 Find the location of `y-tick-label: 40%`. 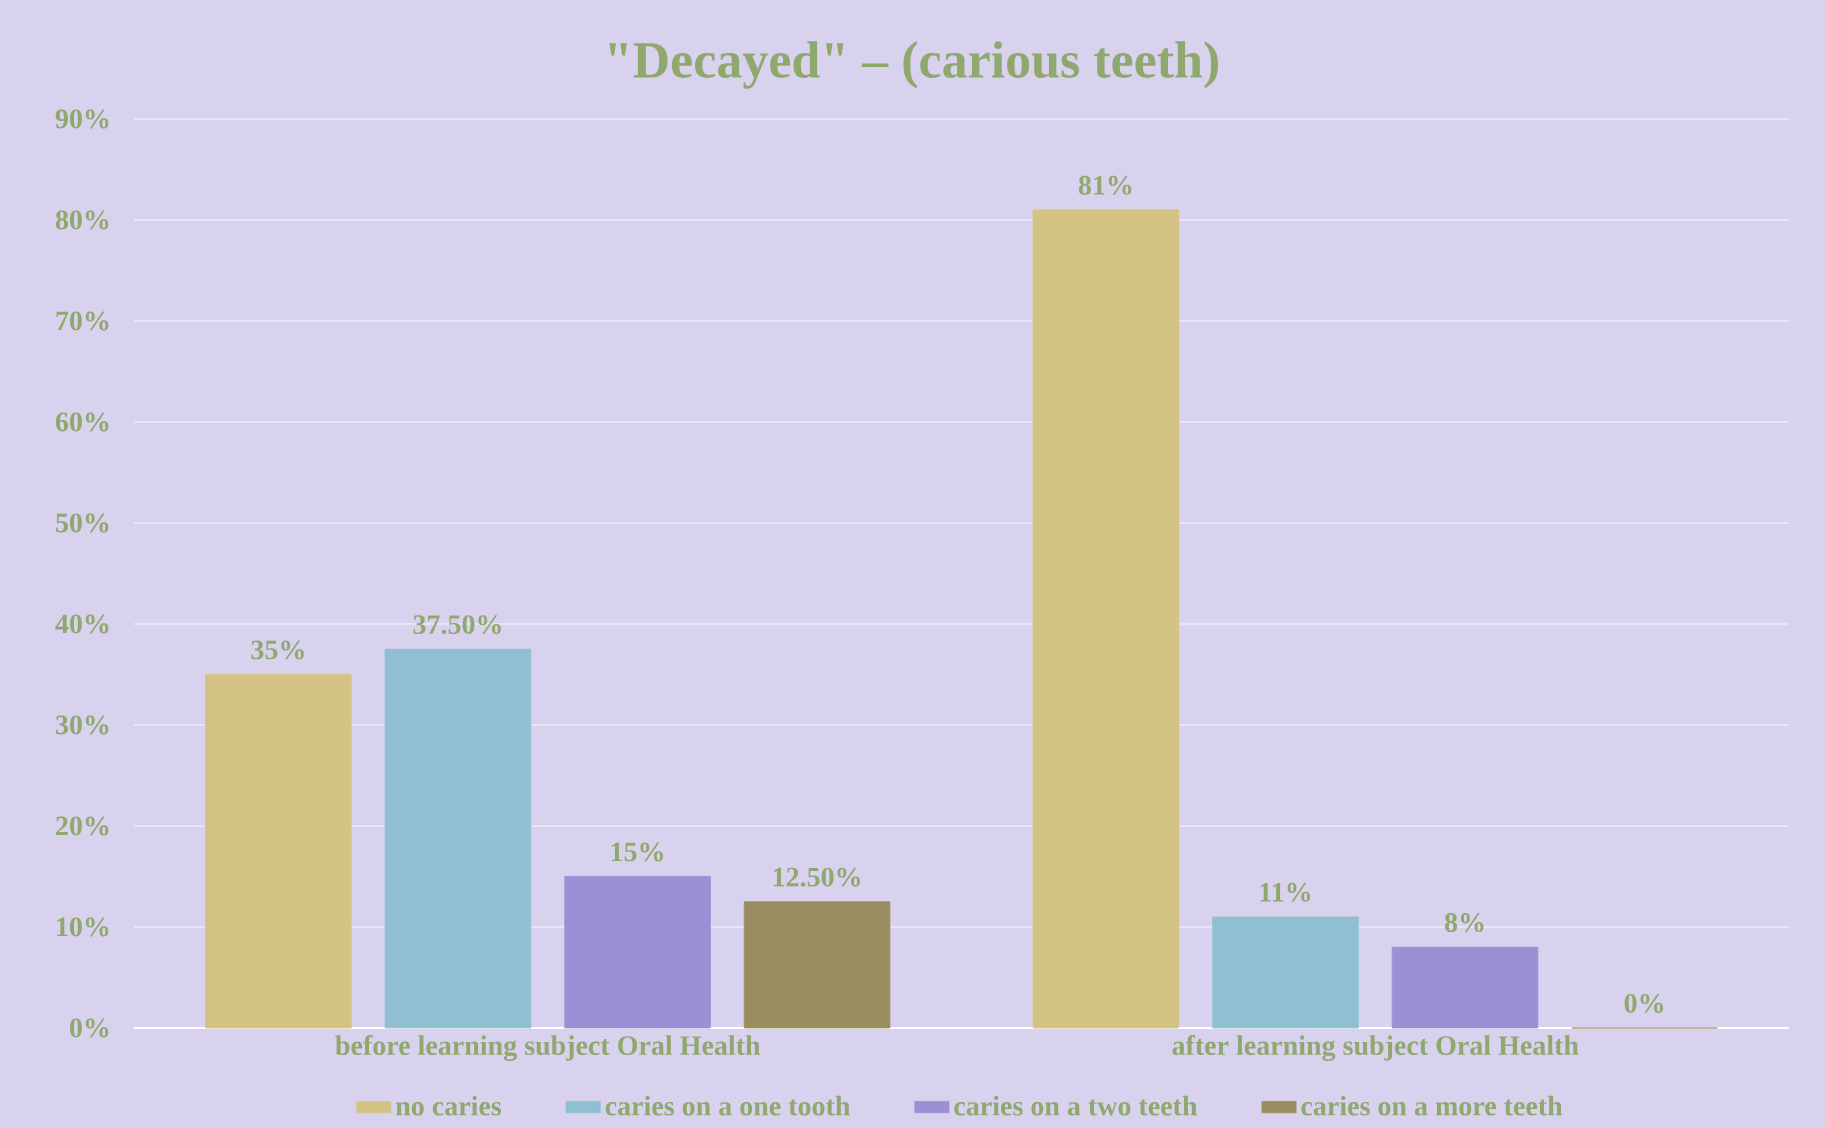

y-tick-label: 40% is located at coordinates (82, 624).